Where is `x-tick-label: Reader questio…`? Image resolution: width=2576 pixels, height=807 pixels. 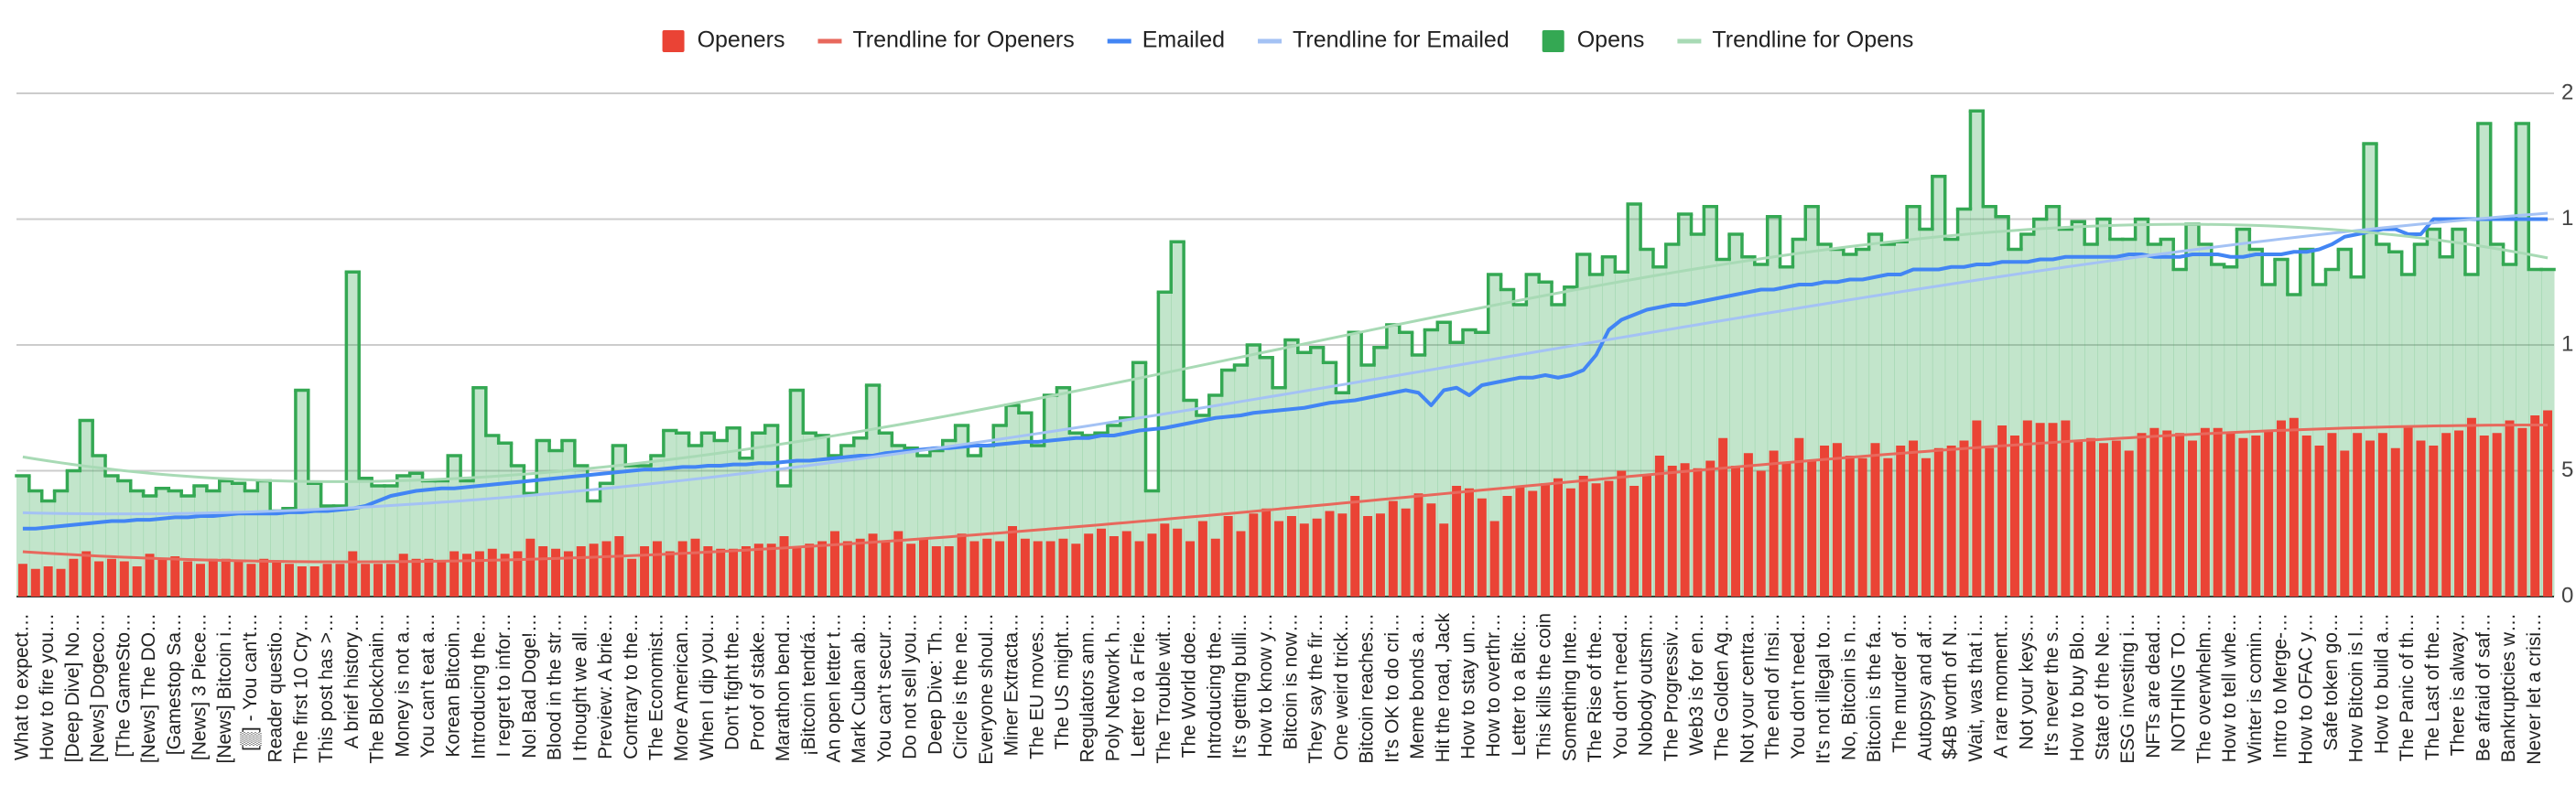
x-tick-label: Reader questio… is located at coordinates (276, 687).